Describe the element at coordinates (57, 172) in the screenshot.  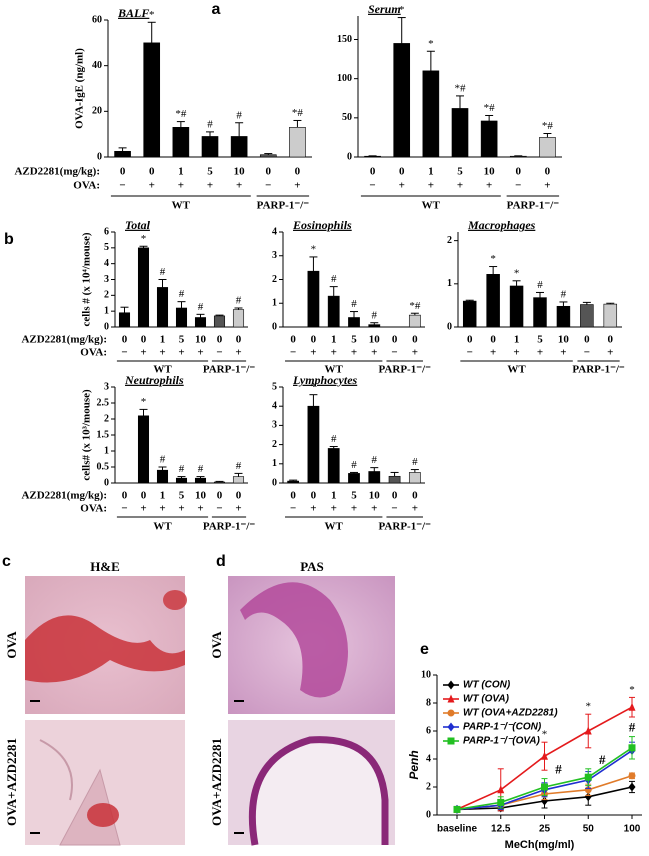
I see `row-label: AZD2281(mg/kg):` at that location.